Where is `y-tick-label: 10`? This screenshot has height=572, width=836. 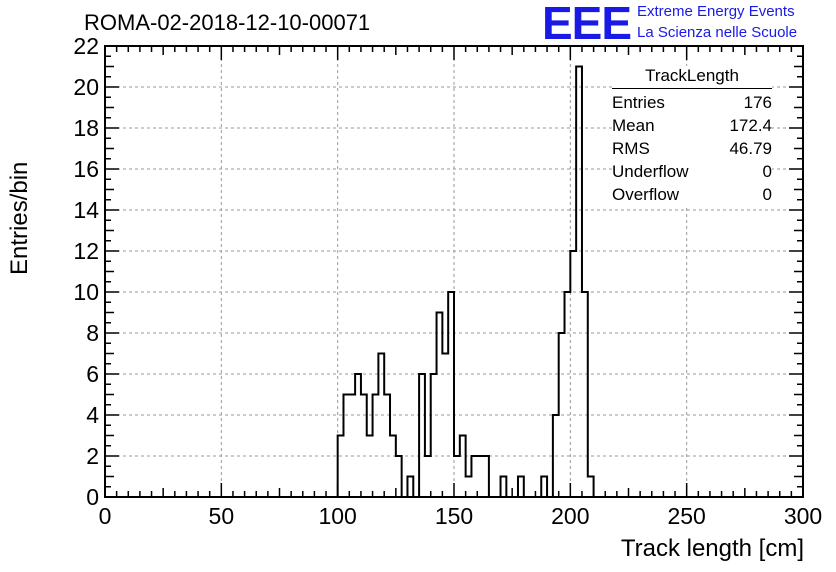
y-tick-label: 10 is located at coordinates (86, 292).